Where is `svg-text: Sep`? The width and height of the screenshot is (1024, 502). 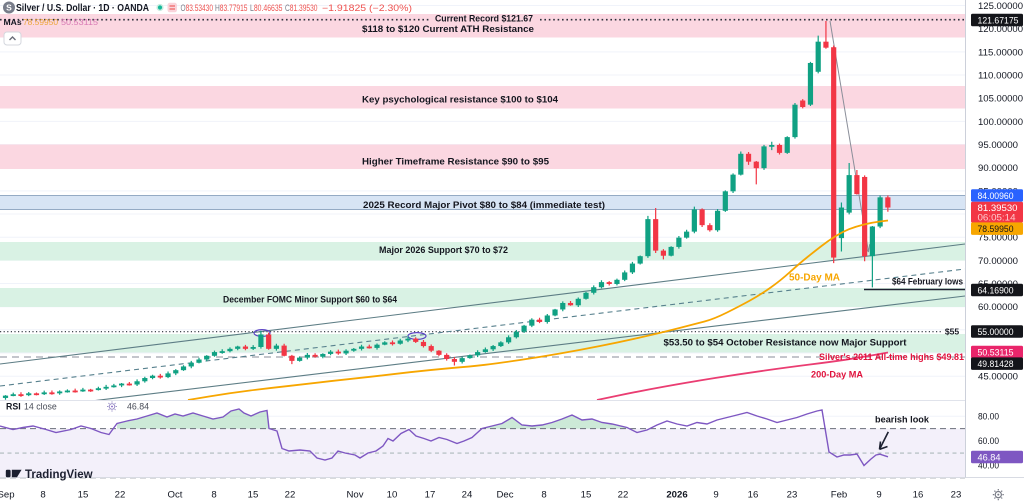 svg-text: Sep is located at coordinates (7, 495).